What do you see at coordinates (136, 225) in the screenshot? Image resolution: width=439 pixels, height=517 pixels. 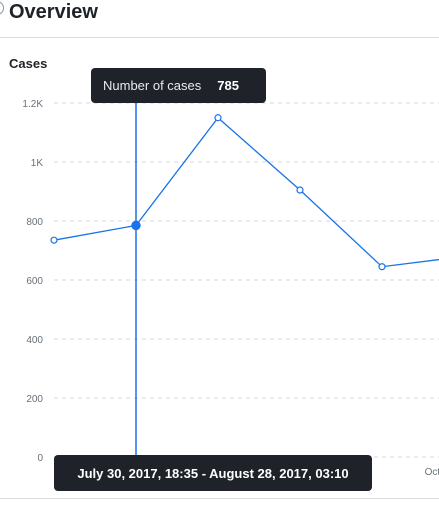 I see `active-data-point` at bounding box center [136, 225].